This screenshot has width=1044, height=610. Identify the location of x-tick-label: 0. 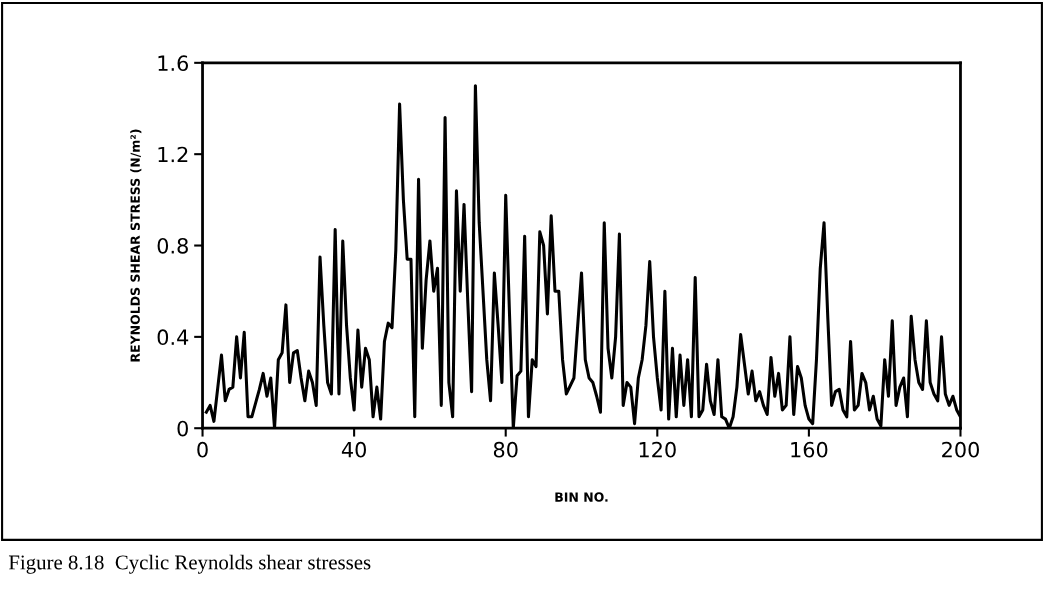
(202, 449).